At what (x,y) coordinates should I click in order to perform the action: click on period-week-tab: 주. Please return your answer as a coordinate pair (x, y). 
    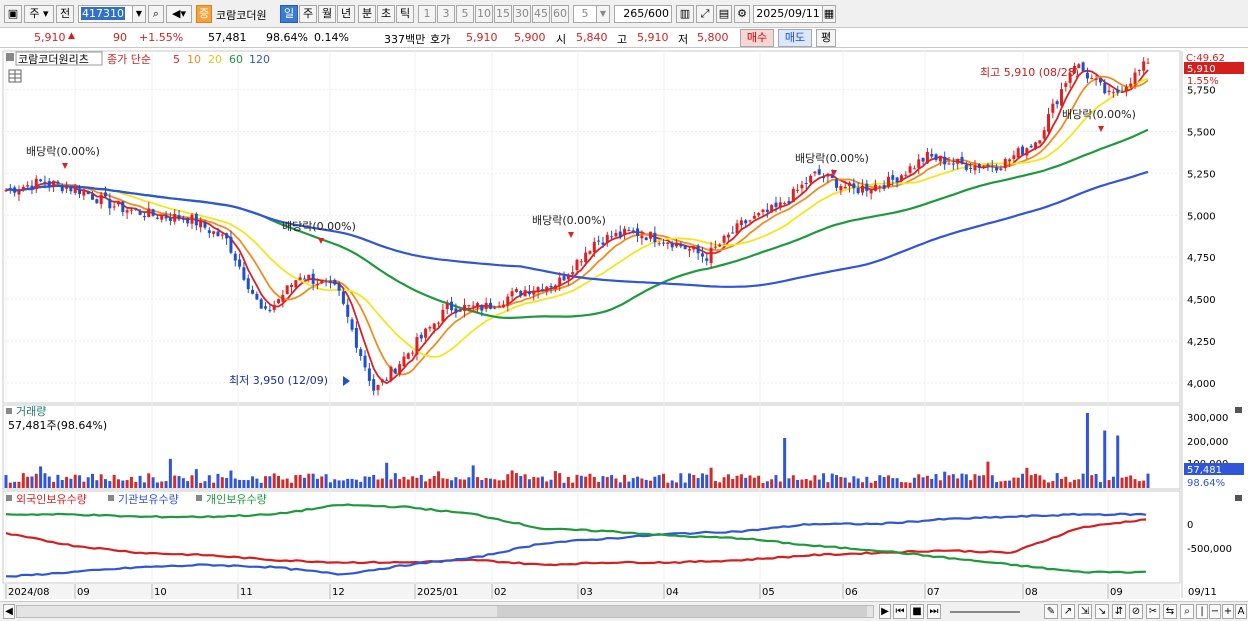
    Looking at the image, I should click on (308, 14).